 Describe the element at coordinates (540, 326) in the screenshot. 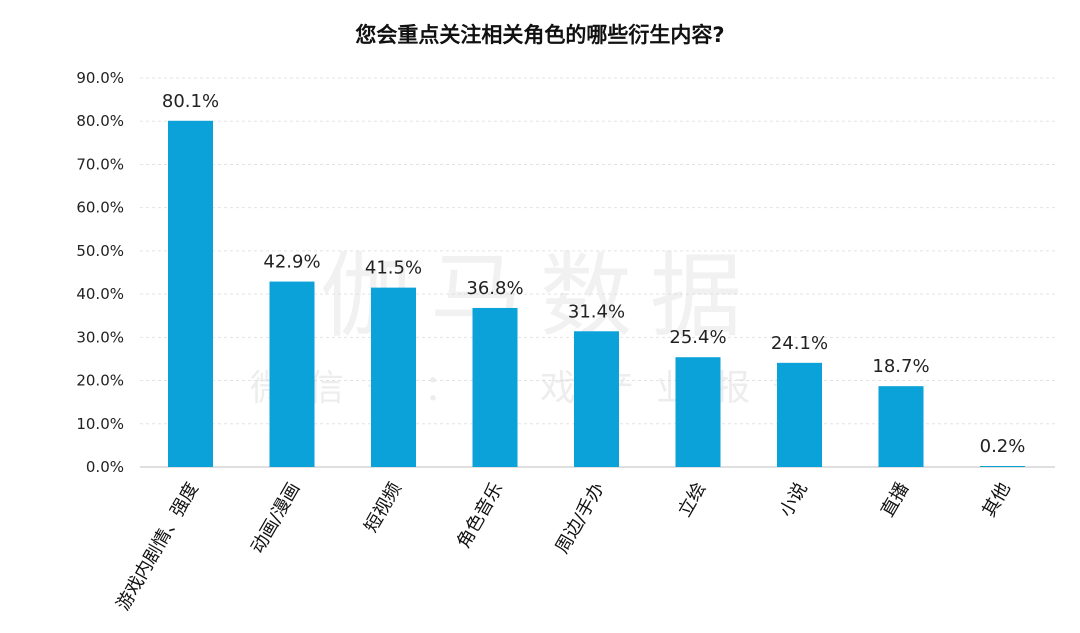

I see `watermark: 伽马数据 微信号：游戏产业报告` at that location.